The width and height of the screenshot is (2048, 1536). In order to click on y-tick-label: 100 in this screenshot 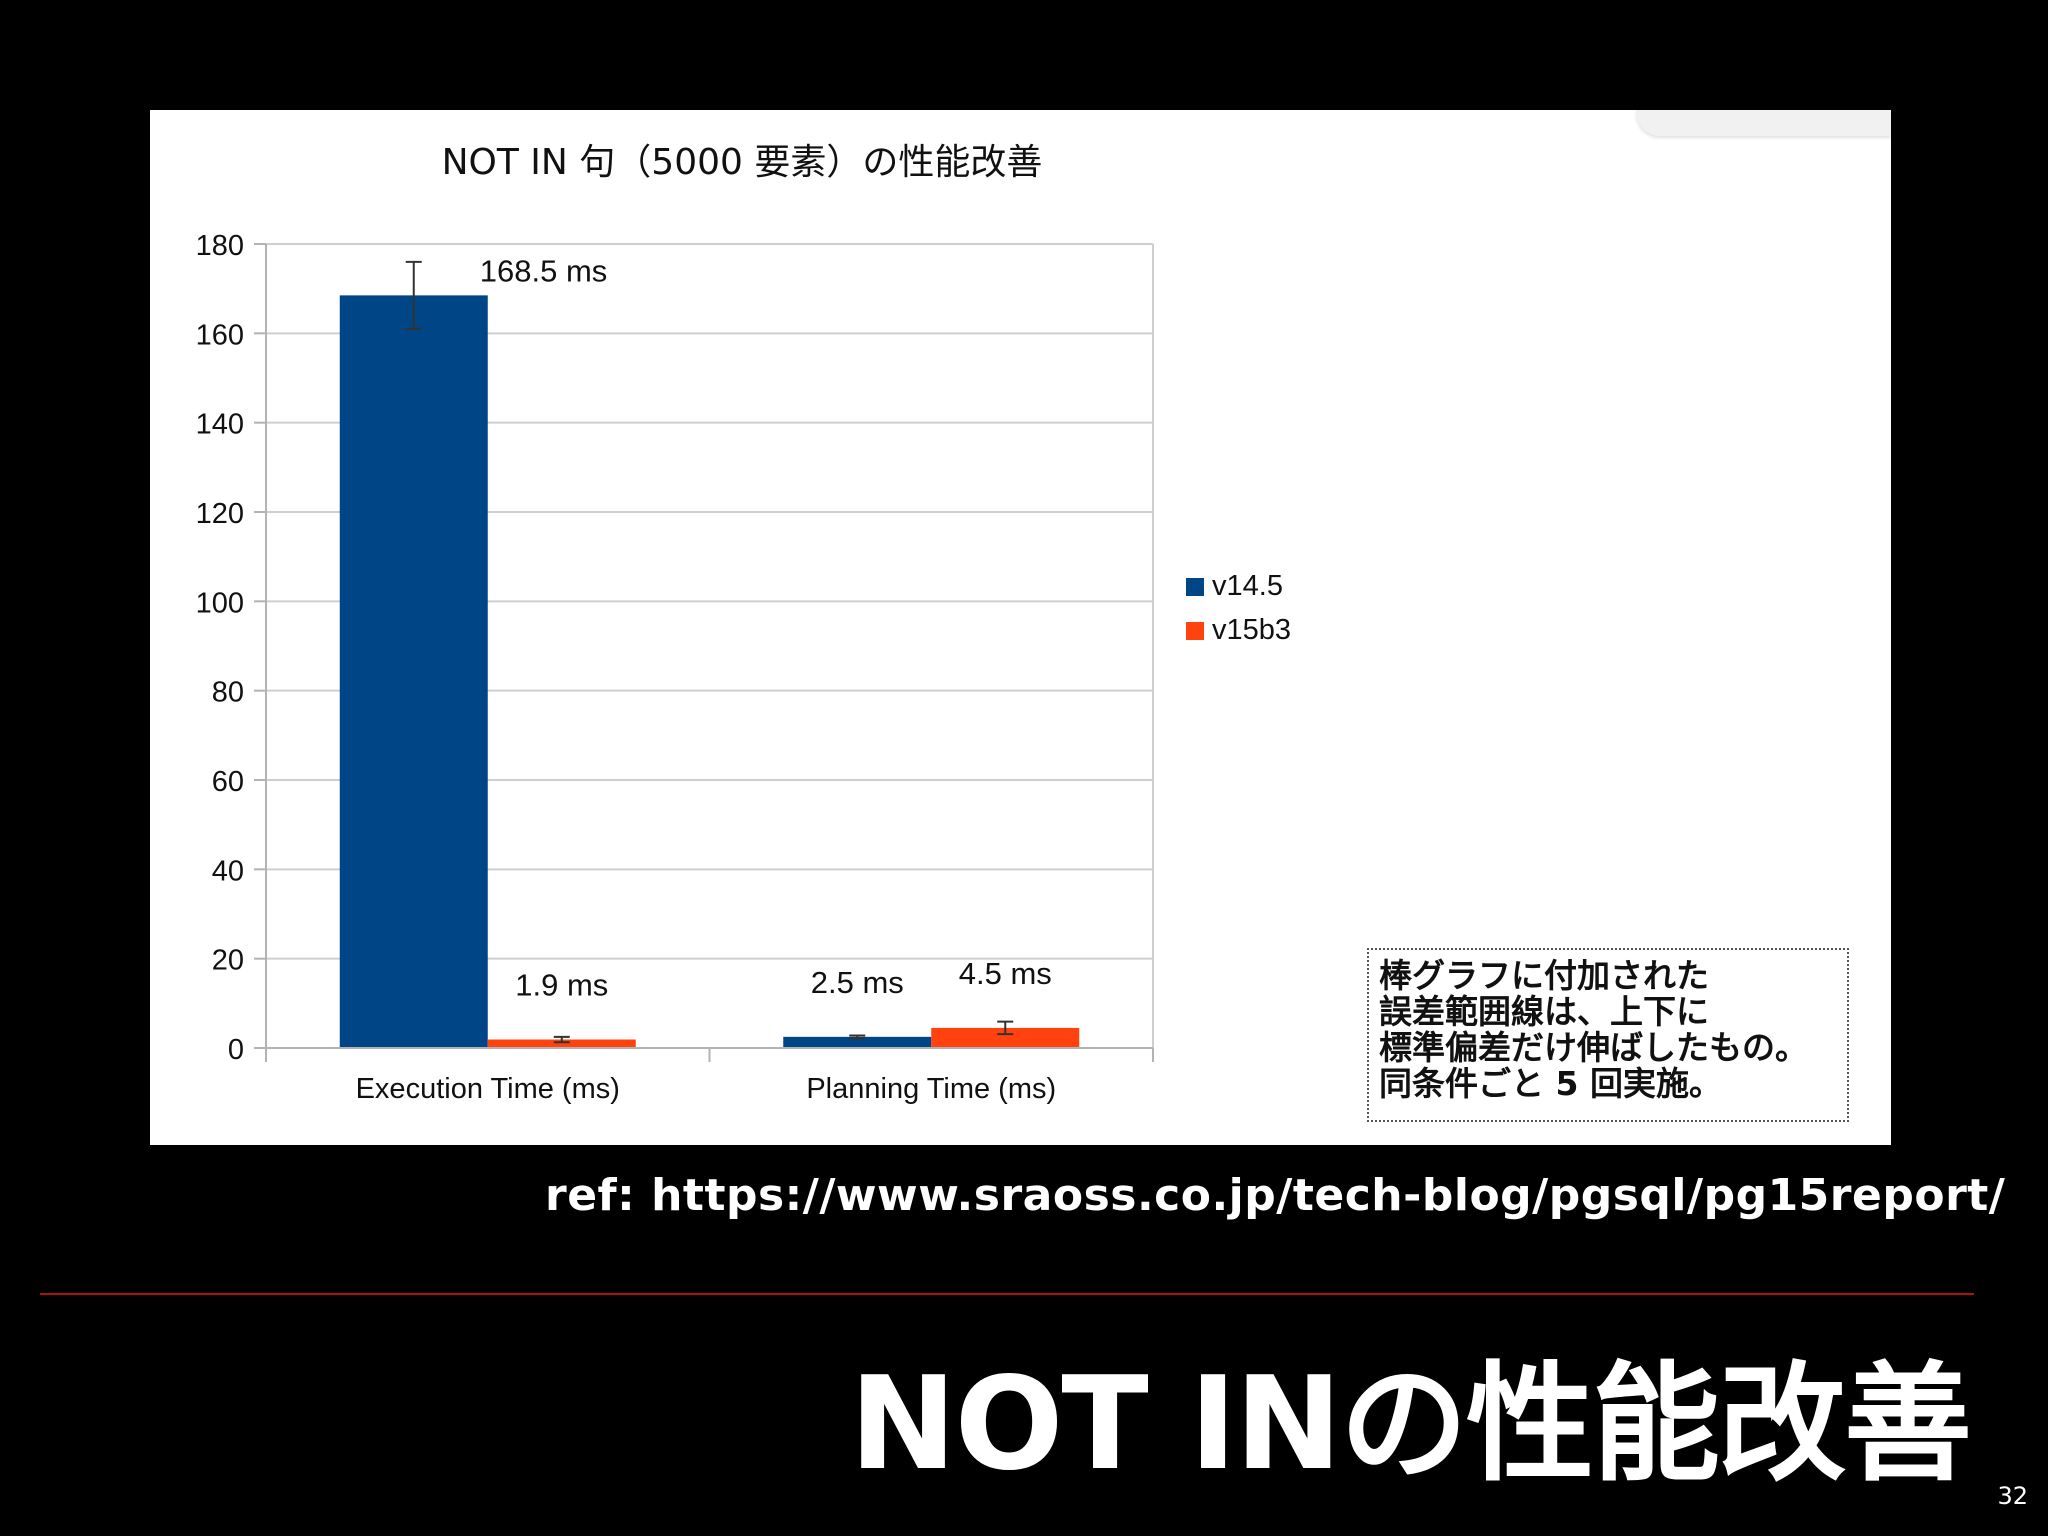, I will do `click(220, 603)`.